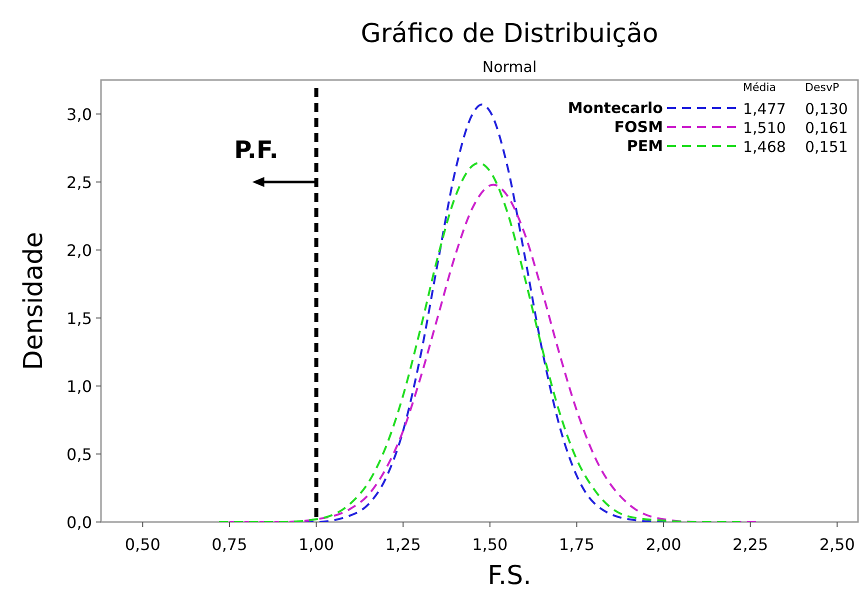 This screenshot has width=868, height=599. I want to click on legend-label: PEM, so click(644, 146).